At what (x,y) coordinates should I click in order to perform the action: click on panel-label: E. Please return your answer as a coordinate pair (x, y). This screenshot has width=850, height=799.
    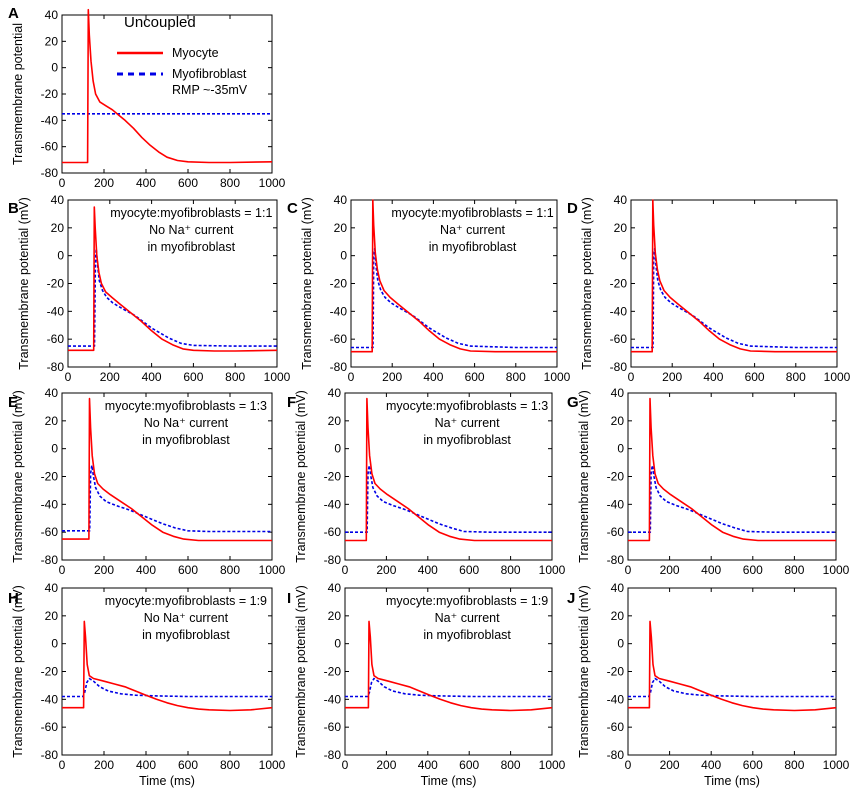
    Looking at the image, I should click on (13, 402).